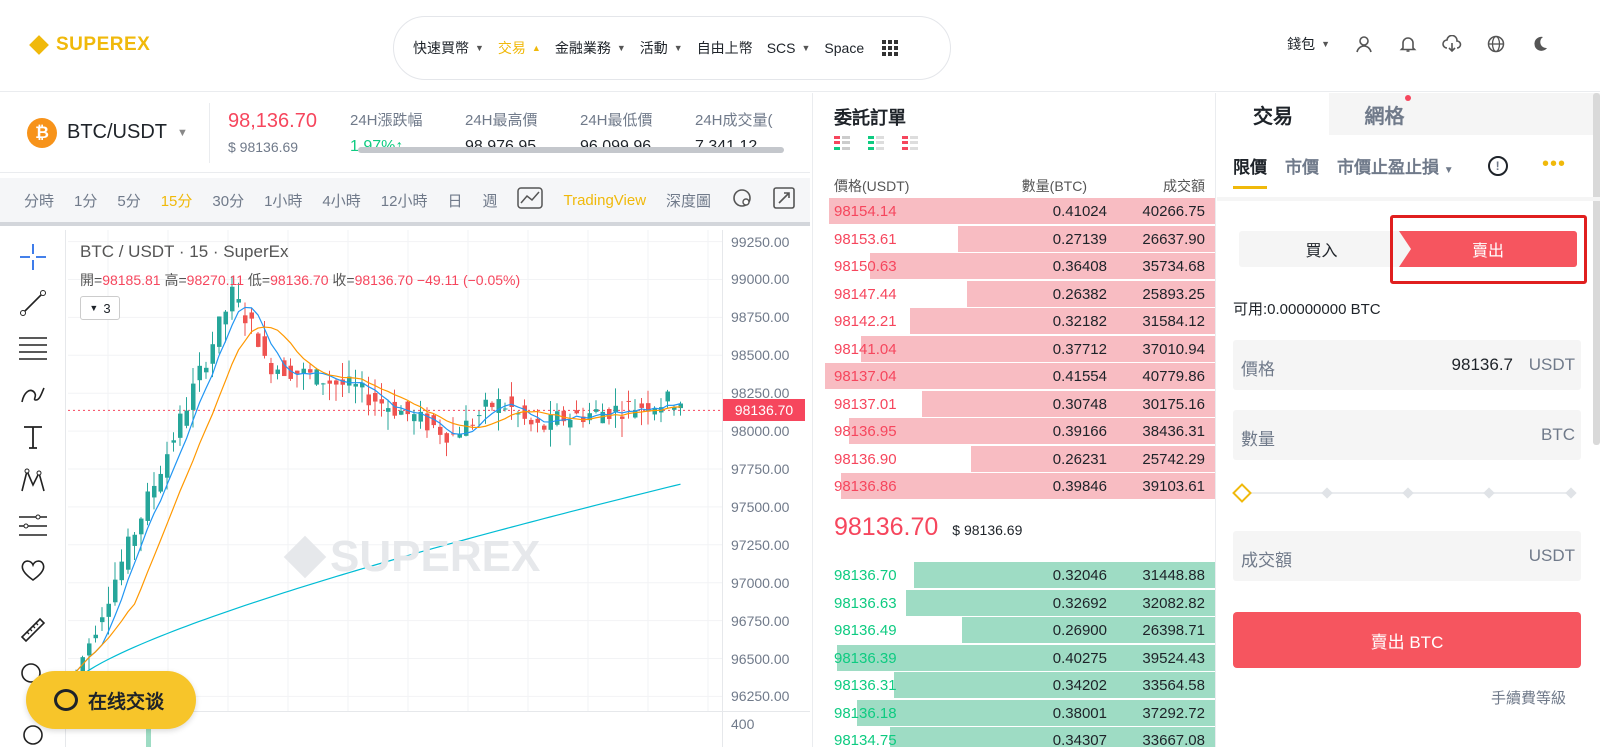  I want to click on brush-icon, so click(33, 392).